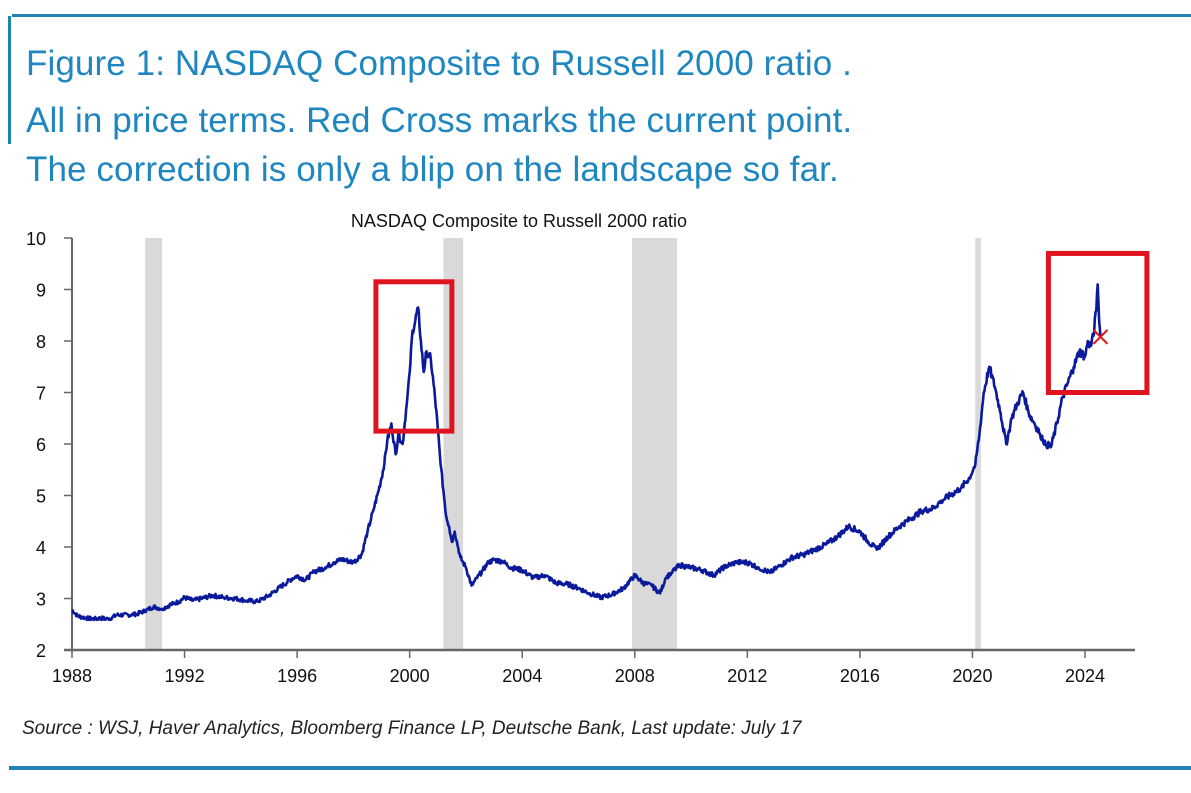  I want to click on header-left-rule, so click(9, 80).